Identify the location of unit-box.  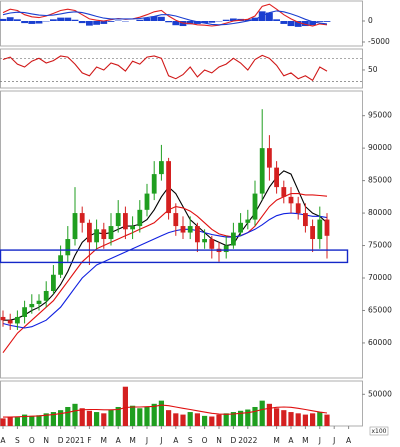
(379, 431).